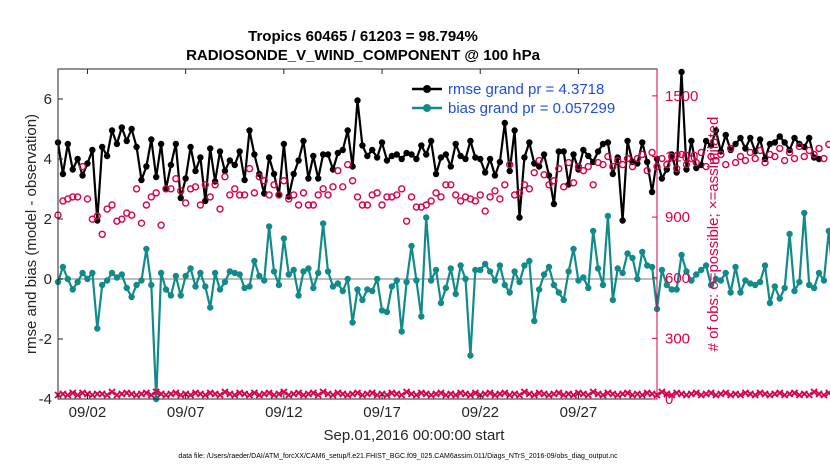 The height and width of the screenshot is (470, 830). What do you see at coordinates (480, 412) in the screenshot?
I see `x-tick-label: 09/22` at bounding box center [480, 412].